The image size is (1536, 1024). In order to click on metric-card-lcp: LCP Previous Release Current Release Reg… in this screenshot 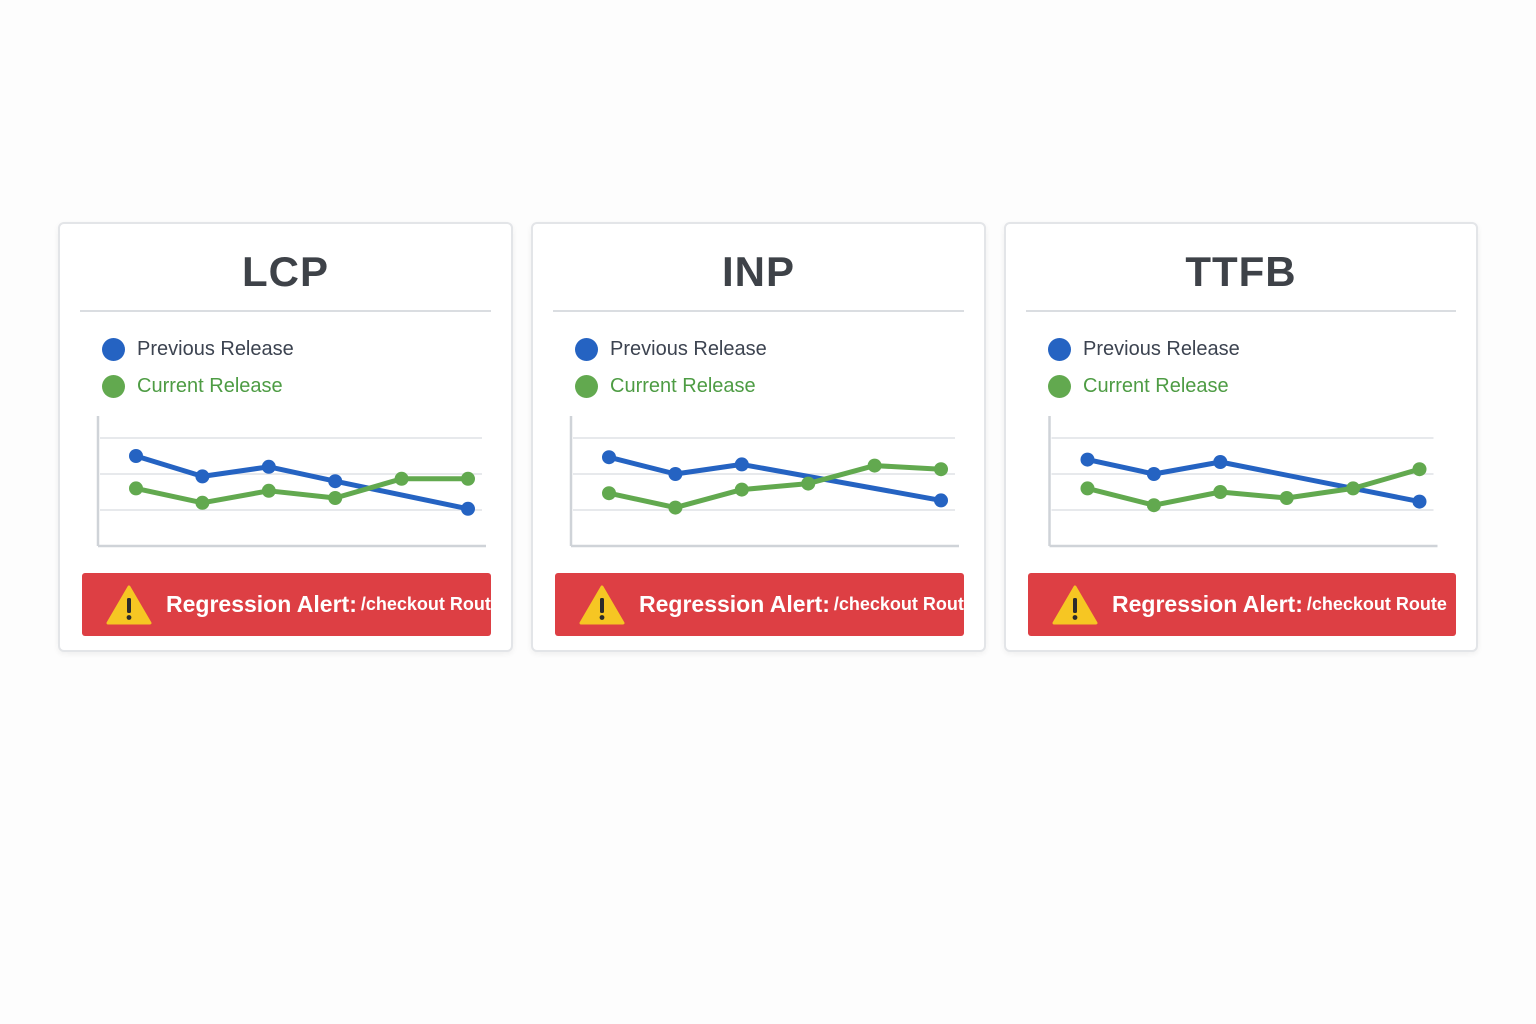, I will do `click(285, 437)`.